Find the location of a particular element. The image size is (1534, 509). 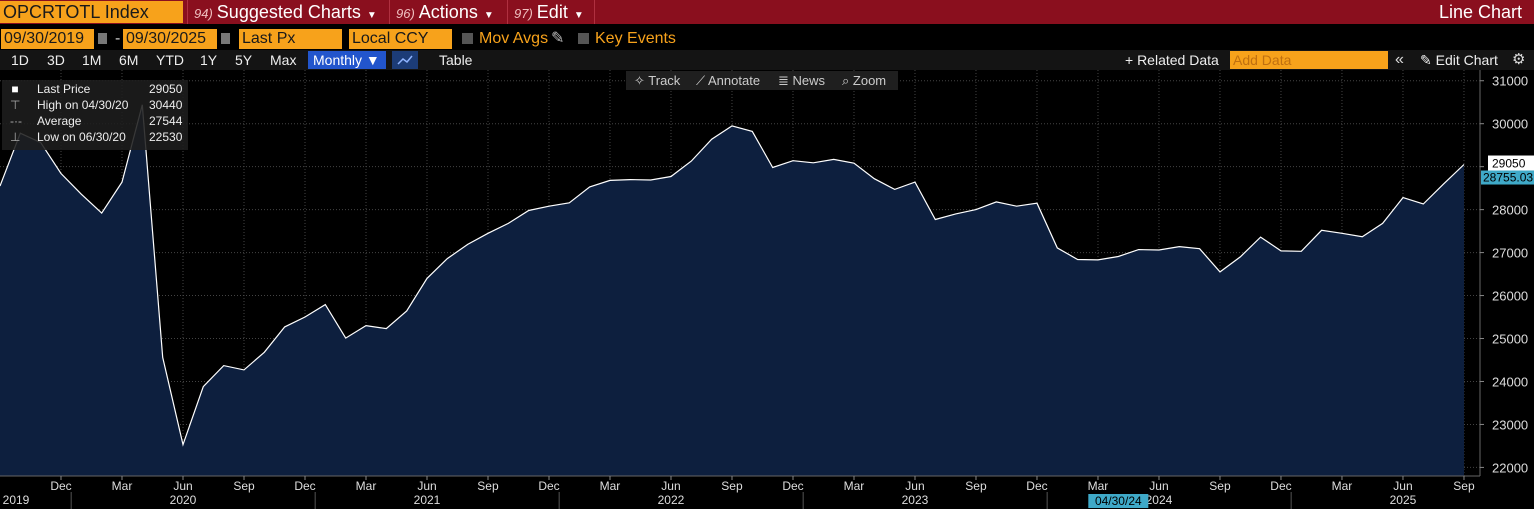

edit-chart-label: Edit Chart is located at coordinates (1466, 60).